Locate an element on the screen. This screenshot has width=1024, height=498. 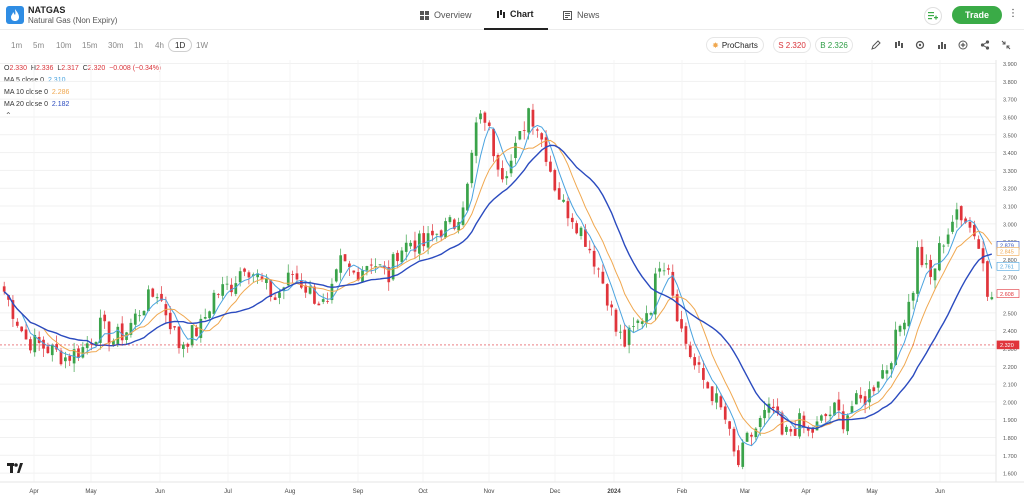
collapse-legend-icon: ⌃ is located at coordinates (8, 115).